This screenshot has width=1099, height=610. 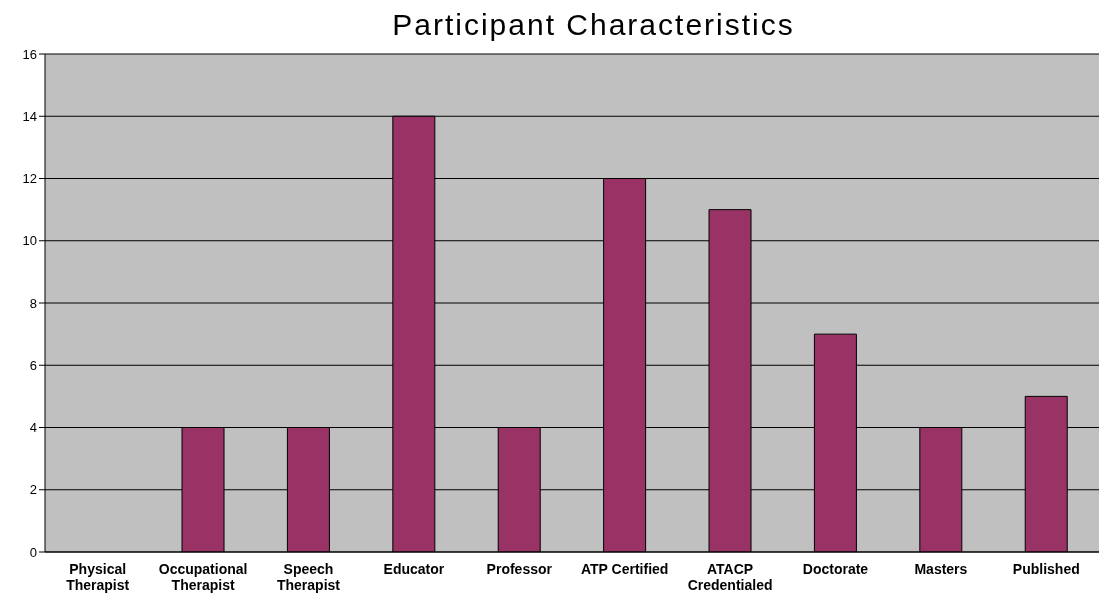 I want to click on y-tick-label: 0, so click(x=33, y=552).